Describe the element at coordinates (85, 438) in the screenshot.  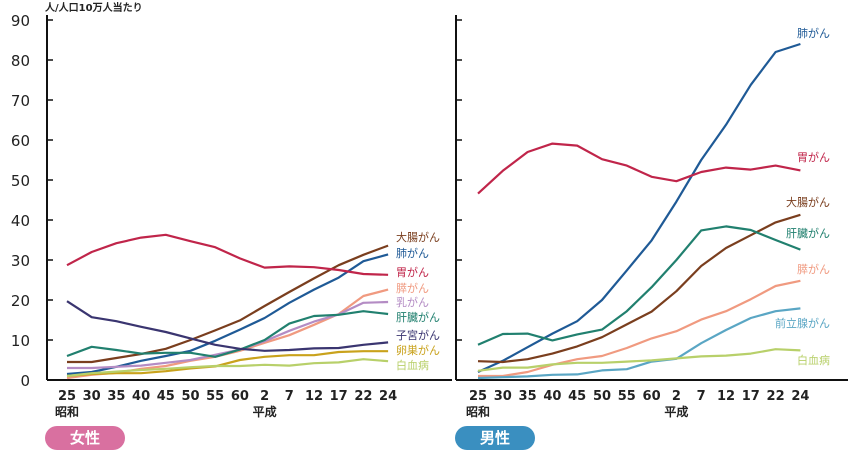
I see `female-badge: 女性` at that location.